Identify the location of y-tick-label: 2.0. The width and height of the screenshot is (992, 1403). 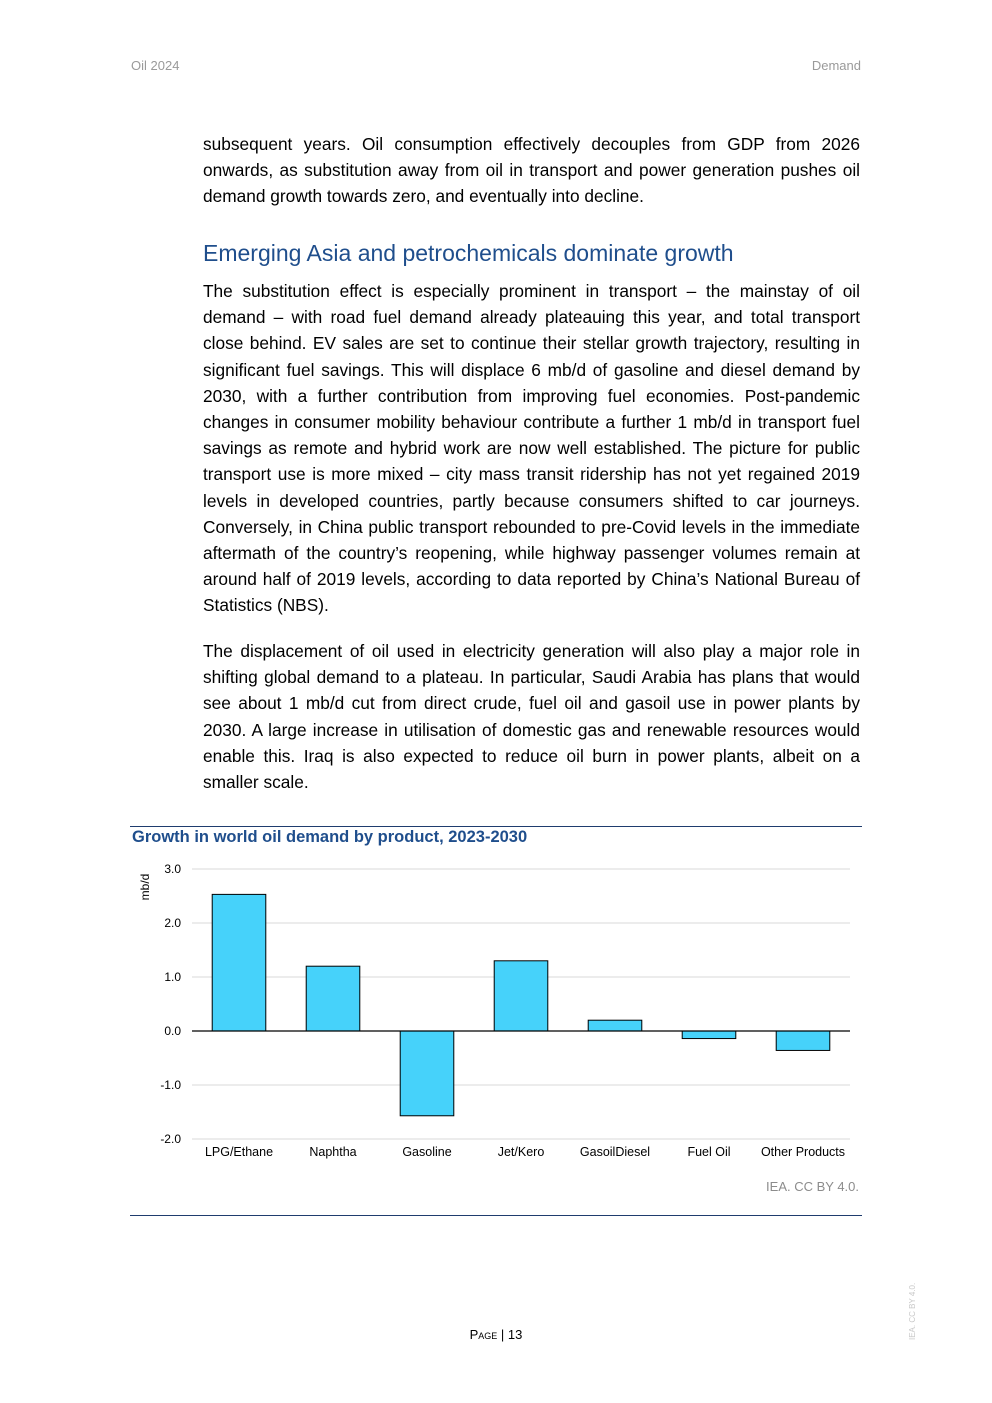
(172, 923).